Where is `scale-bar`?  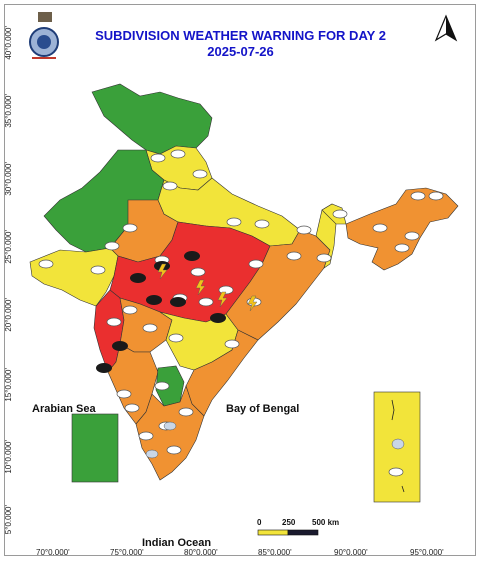
scale-bar is located at coordinates (288, 532).